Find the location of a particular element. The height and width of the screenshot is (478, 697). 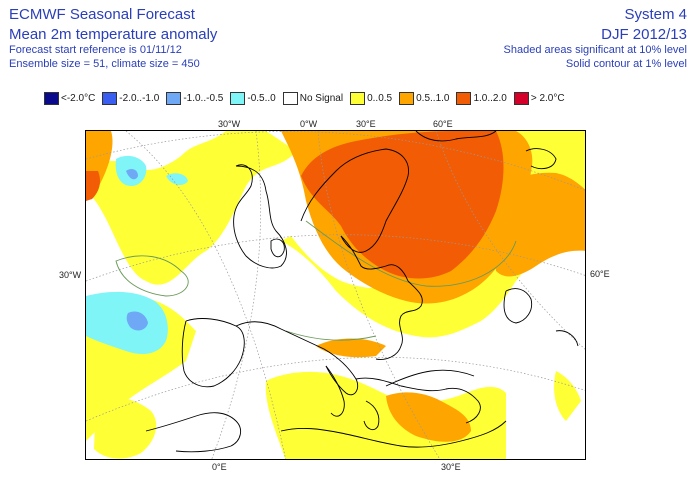

legend-item: No Signal is located at coordinates (313, 98).